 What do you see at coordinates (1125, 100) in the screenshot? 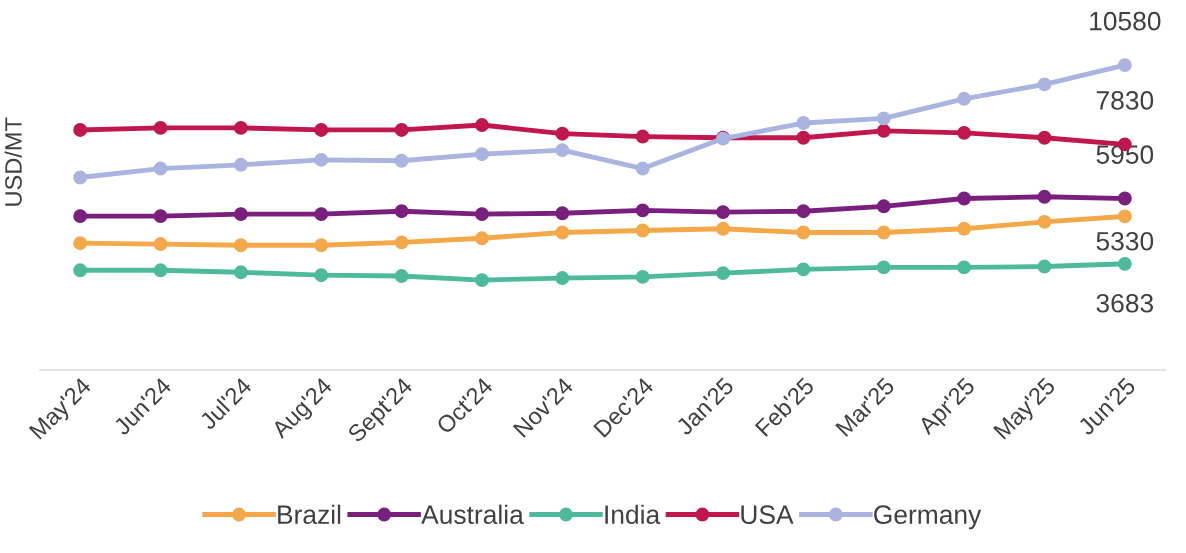
I see `data-label: 7830` at bounding box center [1125, 100].